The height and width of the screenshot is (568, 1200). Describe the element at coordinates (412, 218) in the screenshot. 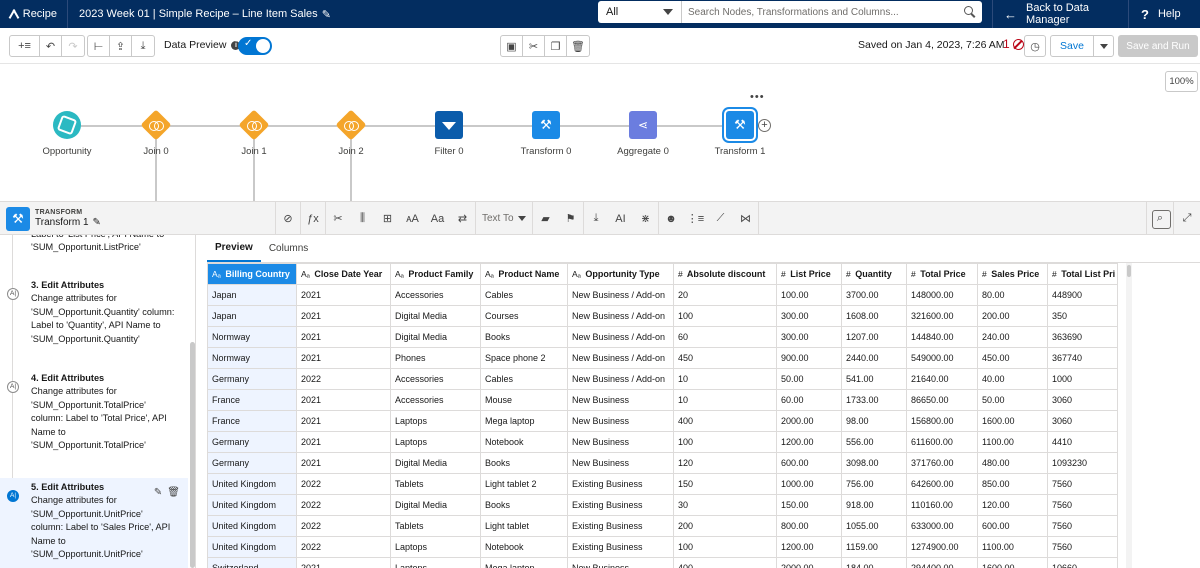

I see `uppercase-tool: ᴀA` at that location.